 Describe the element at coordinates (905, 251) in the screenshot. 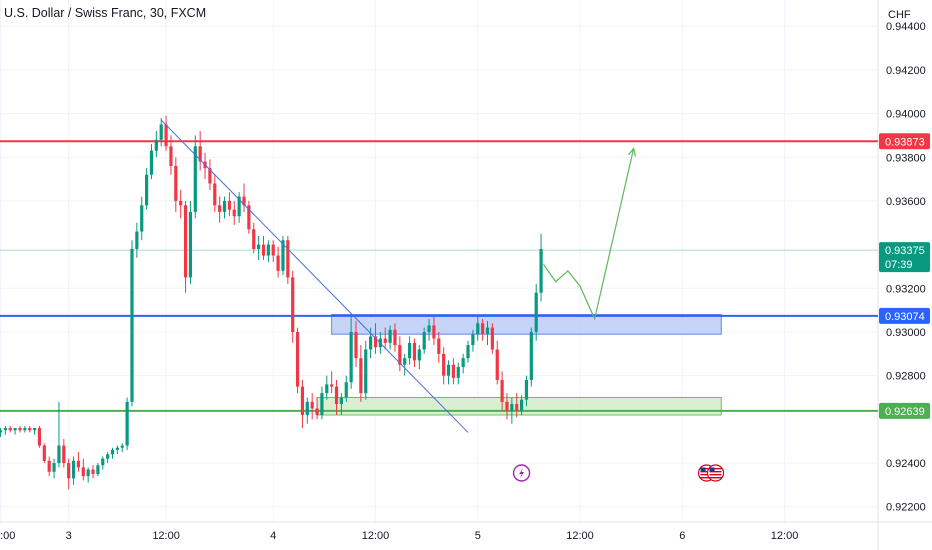

I see `last-price-tag-value: 0.93375` at that location.